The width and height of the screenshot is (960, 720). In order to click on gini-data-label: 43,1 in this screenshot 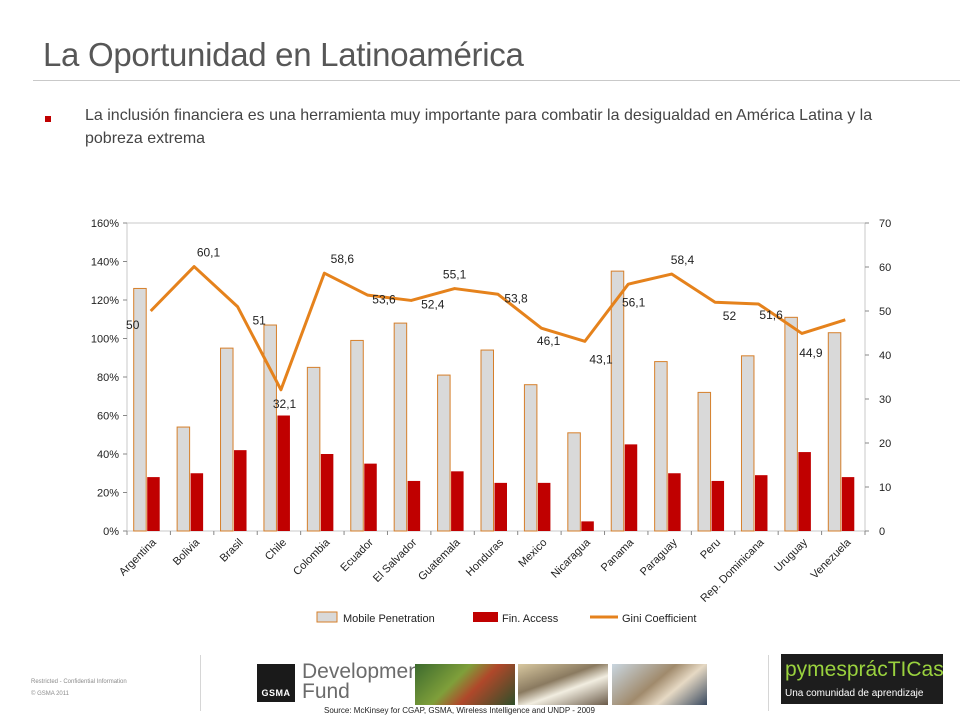, I will do `click(601, 360)`.